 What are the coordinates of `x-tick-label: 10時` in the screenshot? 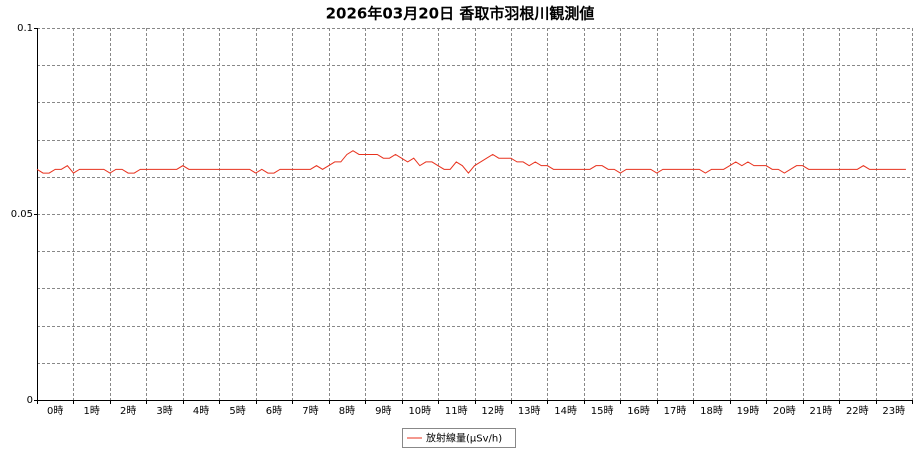 It's located at (419, 411).